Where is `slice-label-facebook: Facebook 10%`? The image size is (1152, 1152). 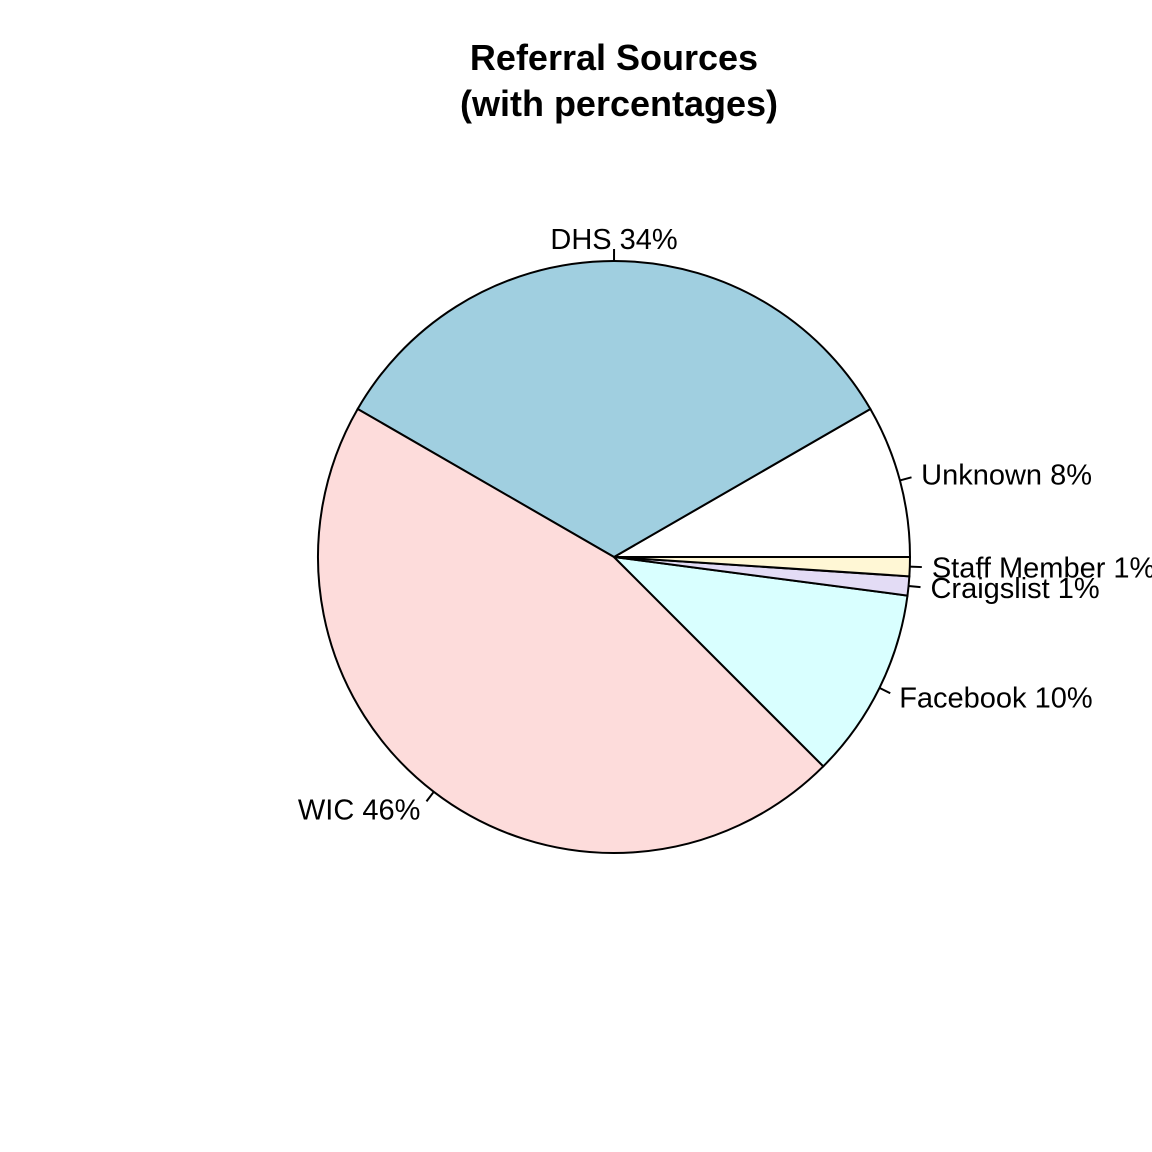 slice-label-facebook: Facebook 10% is located at coordinates (995, 699).